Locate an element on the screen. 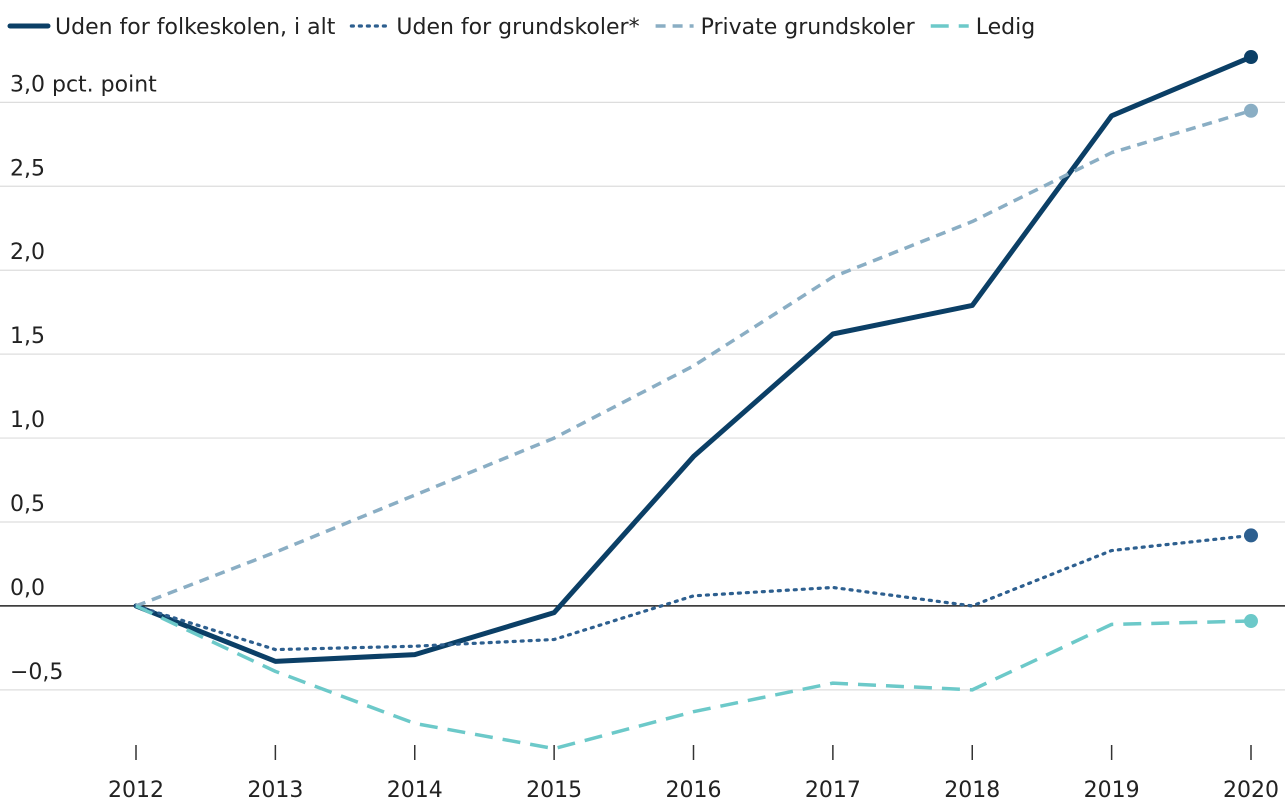 The image size is (1285, 800). legend-label: Ledig is located at coordinates (1005, 27).